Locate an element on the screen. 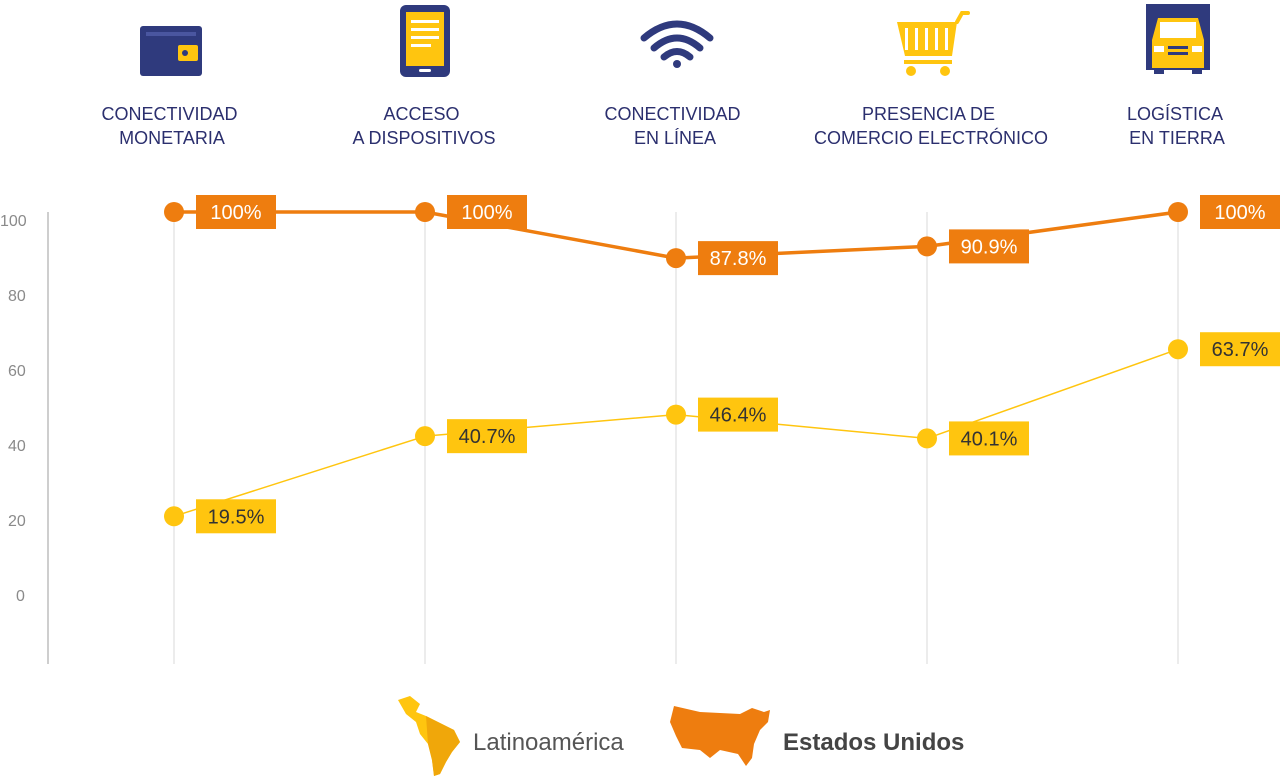 This screenshot has height=780, width=1280. legend-label-us: Estados Unidos is located at coordinates (873, 742).